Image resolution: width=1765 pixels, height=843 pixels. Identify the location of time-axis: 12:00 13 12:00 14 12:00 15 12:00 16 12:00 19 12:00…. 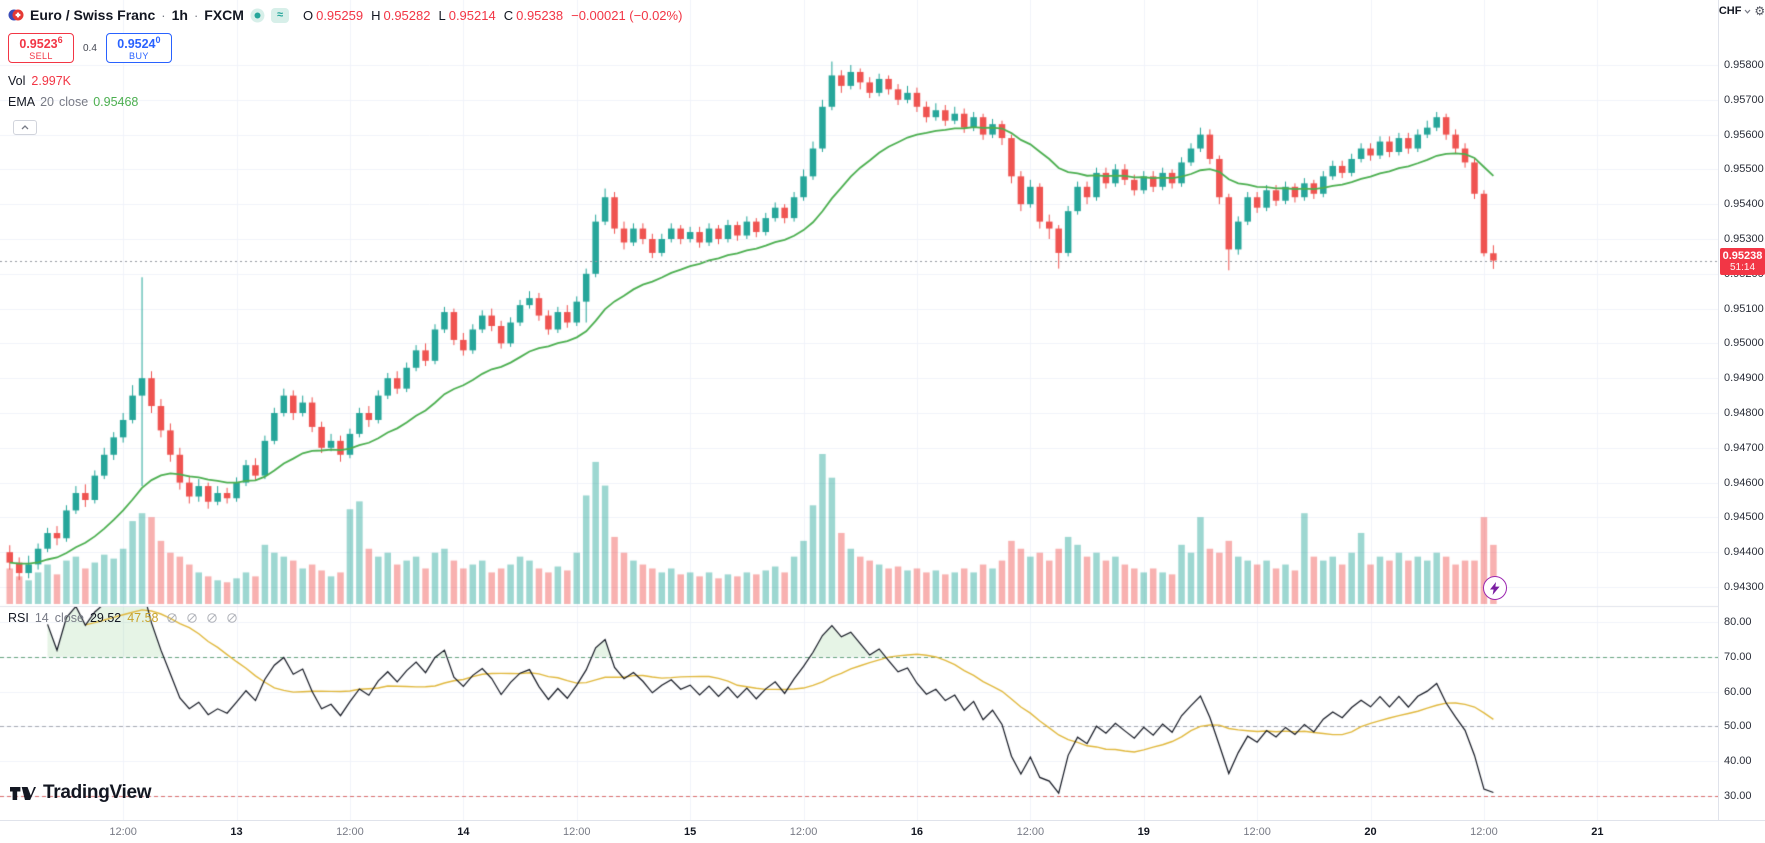
(882, 831).